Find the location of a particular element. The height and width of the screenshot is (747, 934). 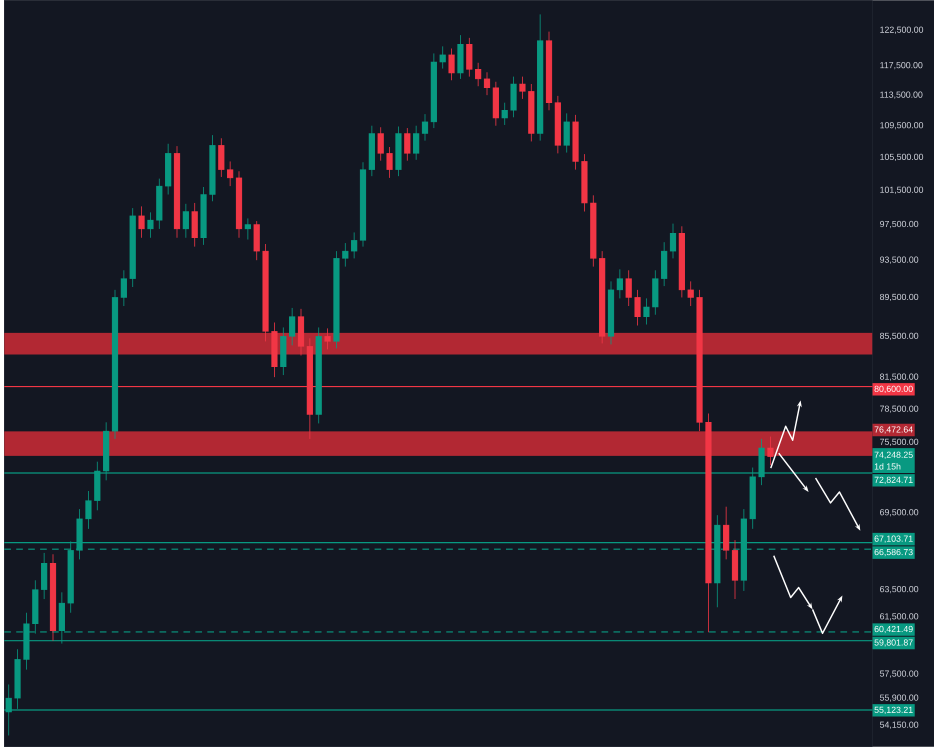

y-tick-label: 81,500.00 is located at coordinates (899, 377).